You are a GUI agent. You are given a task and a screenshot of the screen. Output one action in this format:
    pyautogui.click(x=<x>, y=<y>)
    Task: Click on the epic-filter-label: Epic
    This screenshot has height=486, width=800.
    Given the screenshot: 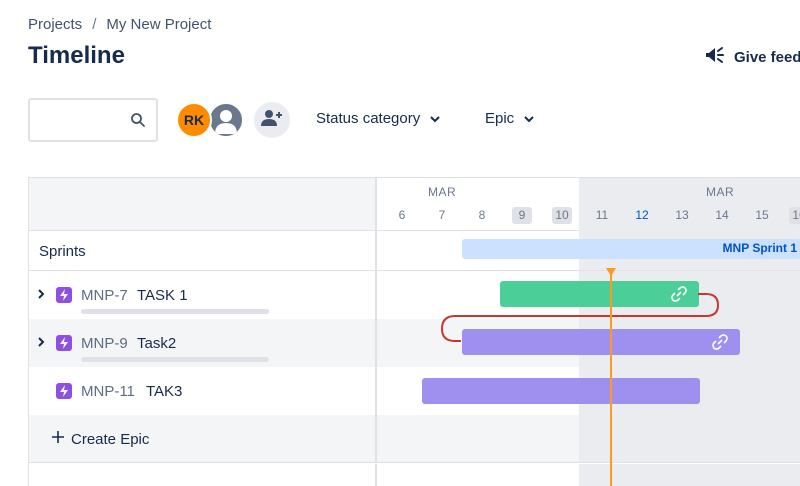 What is the action you would take?
    pyautogui.click(x=500, y=118)
    